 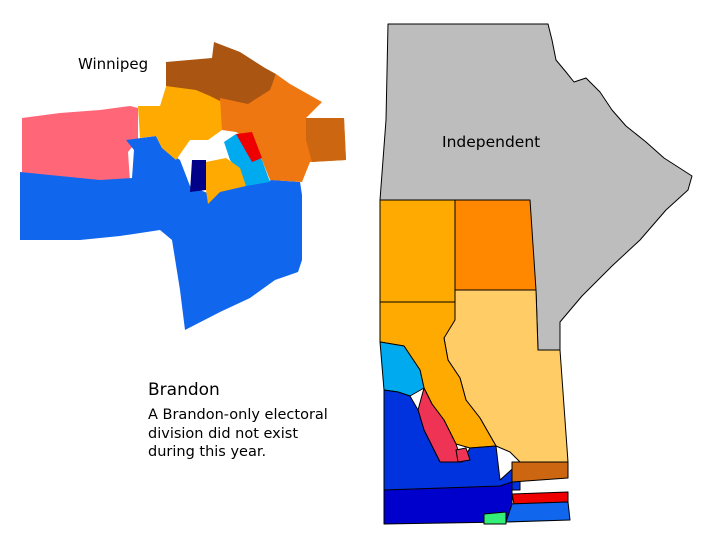 What do you see at coordinates (161, 233) in the screenshot?
I see `winnipeg-division-south-blue` at bounding box center [161, 233].